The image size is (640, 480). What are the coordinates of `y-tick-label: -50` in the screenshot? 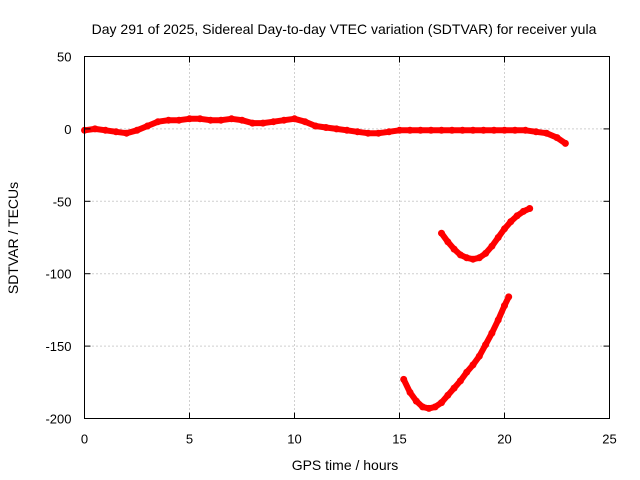 It's located at (62, 201).